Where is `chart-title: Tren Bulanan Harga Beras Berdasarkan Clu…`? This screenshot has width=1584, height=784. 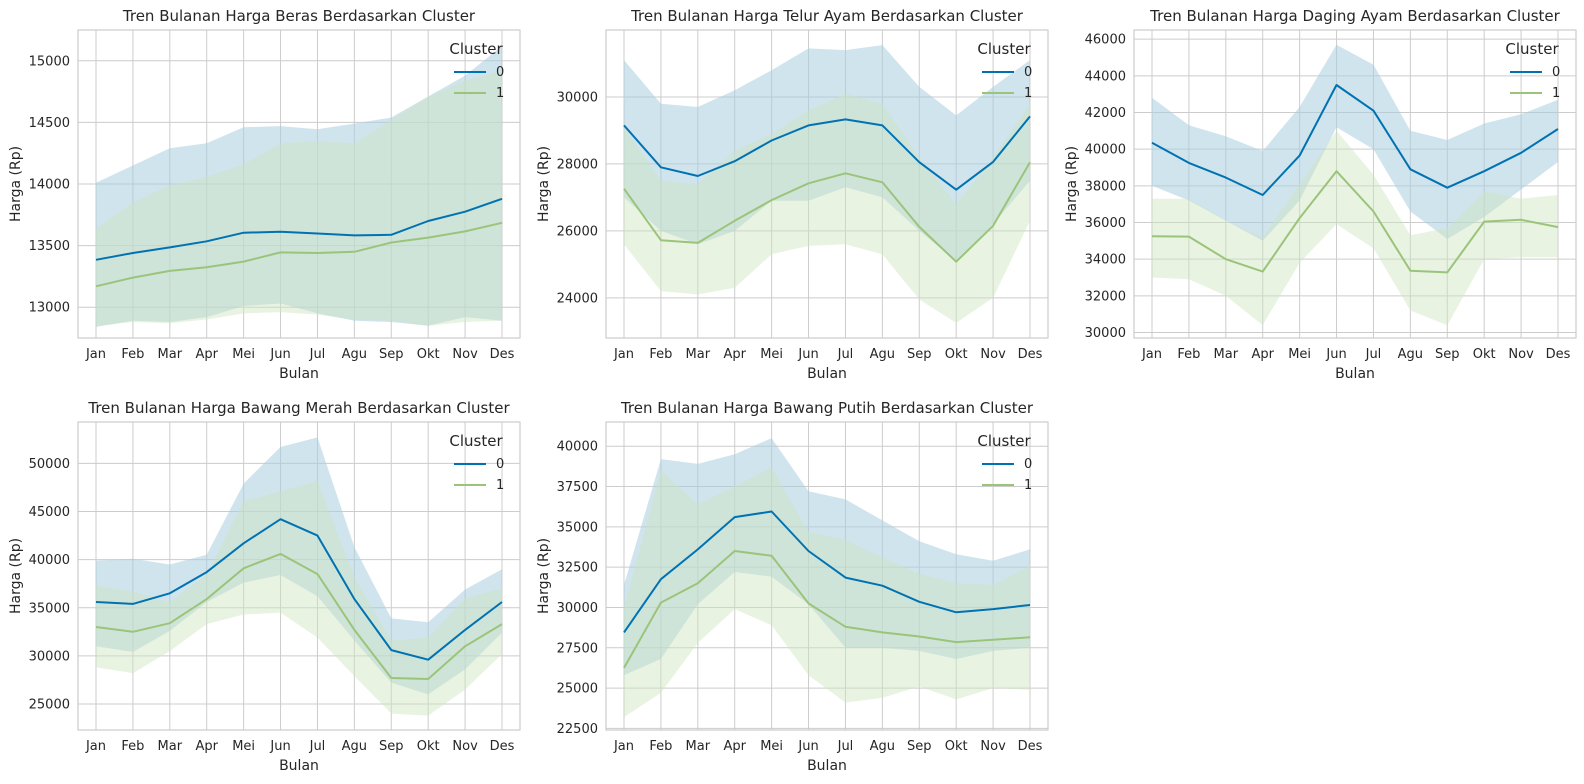
chart-title: Tren Bulanan Harga Beras Berdasarkan Clu… is located at coordinates (299, 16).